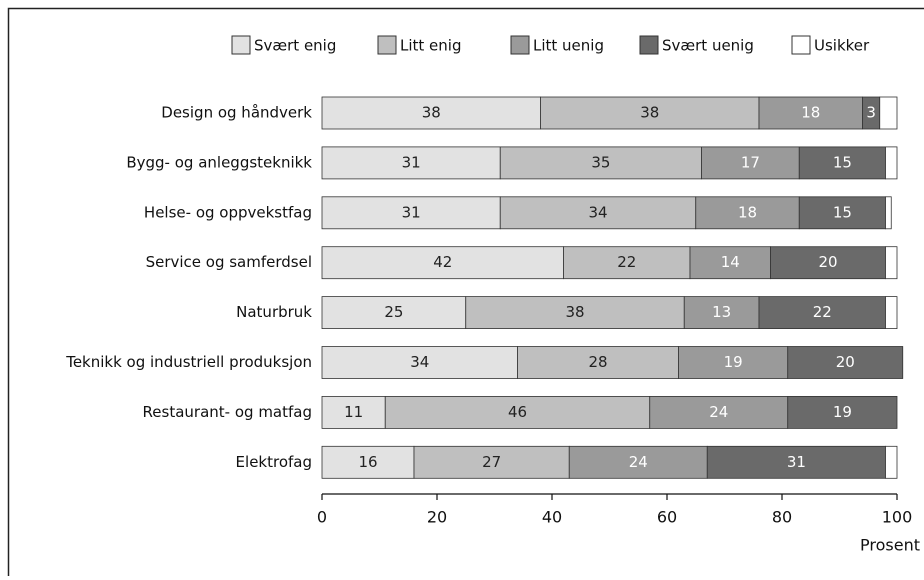  I want to click on data-label: 17, so click(750, 162).